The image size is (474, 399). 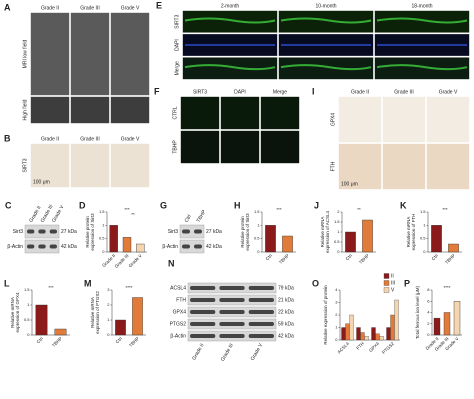 I want to click on row-label: High field, so click(x=25, y=109).